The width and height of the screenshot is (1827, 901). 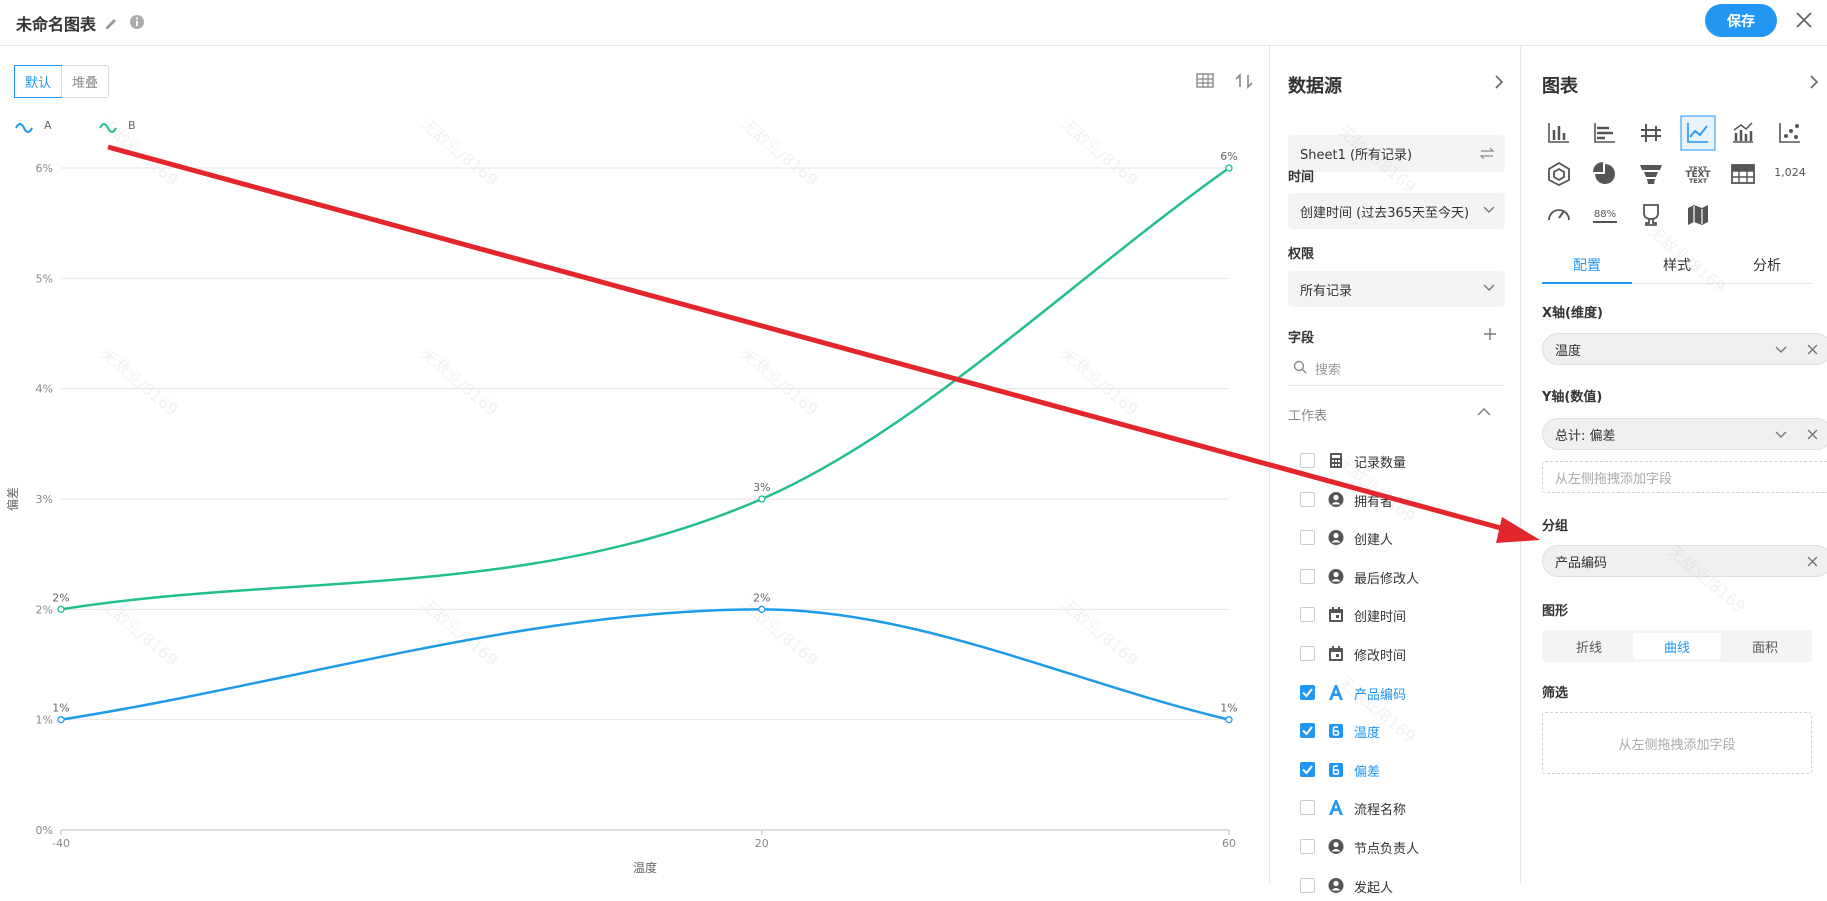 I want to click on y-axis-field: 总计: 偏差, so click(x=1684, y=434).